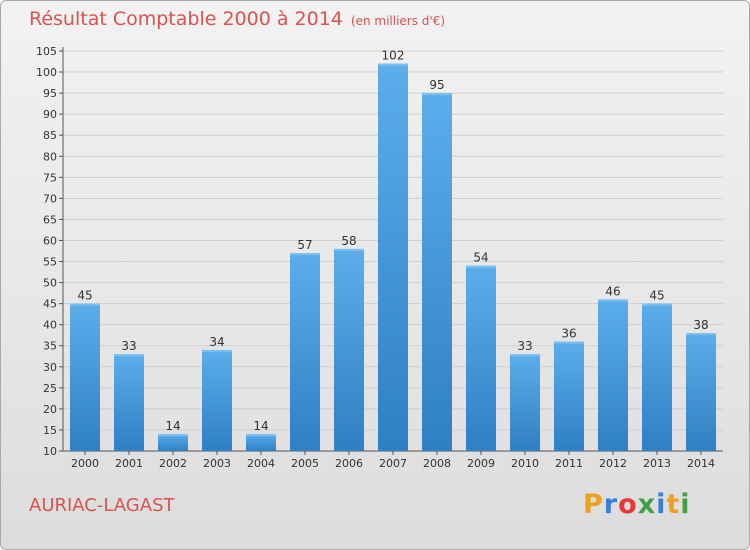  What do you see at coordinates (50, 409) in the screenshot?
I see `y-tick-label: 20` at bounding box center [50, 409].